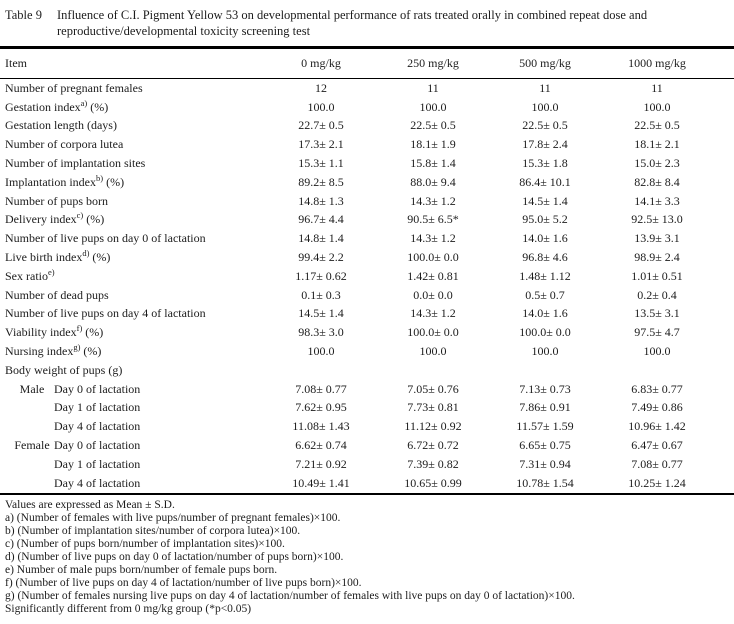  I want to click on cell-value: 7.49± 0.86, so click(657, 407).